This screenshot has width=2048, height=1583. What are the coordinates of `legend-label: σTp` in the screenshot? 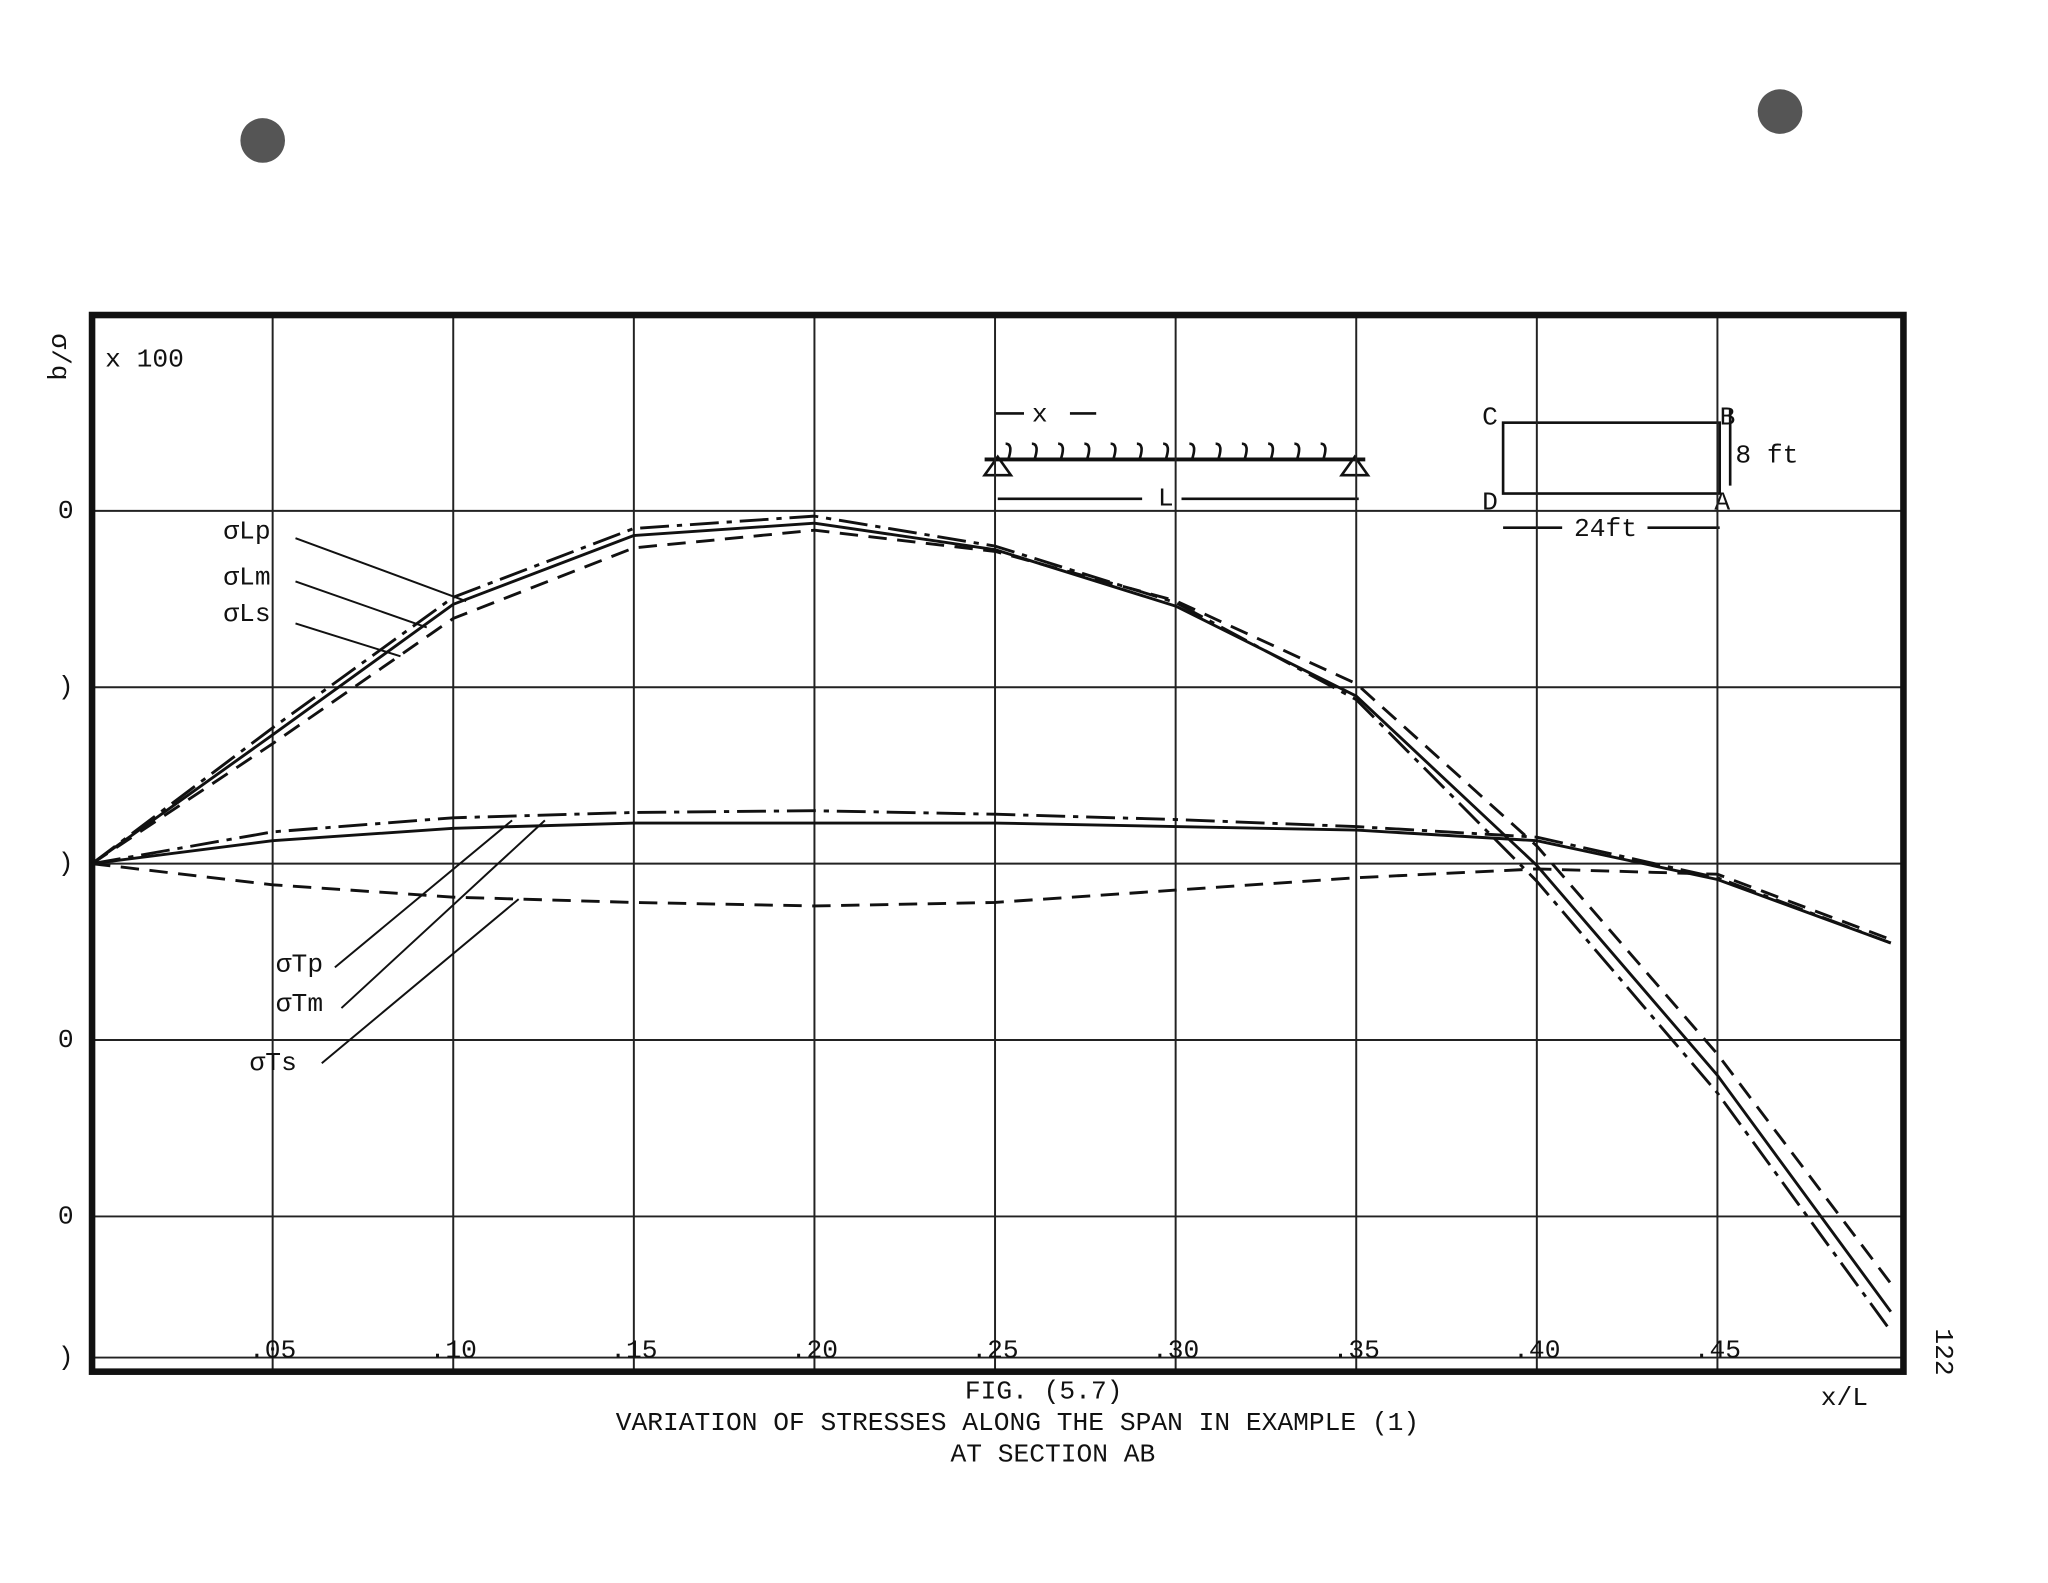 It's located at (299, 965).